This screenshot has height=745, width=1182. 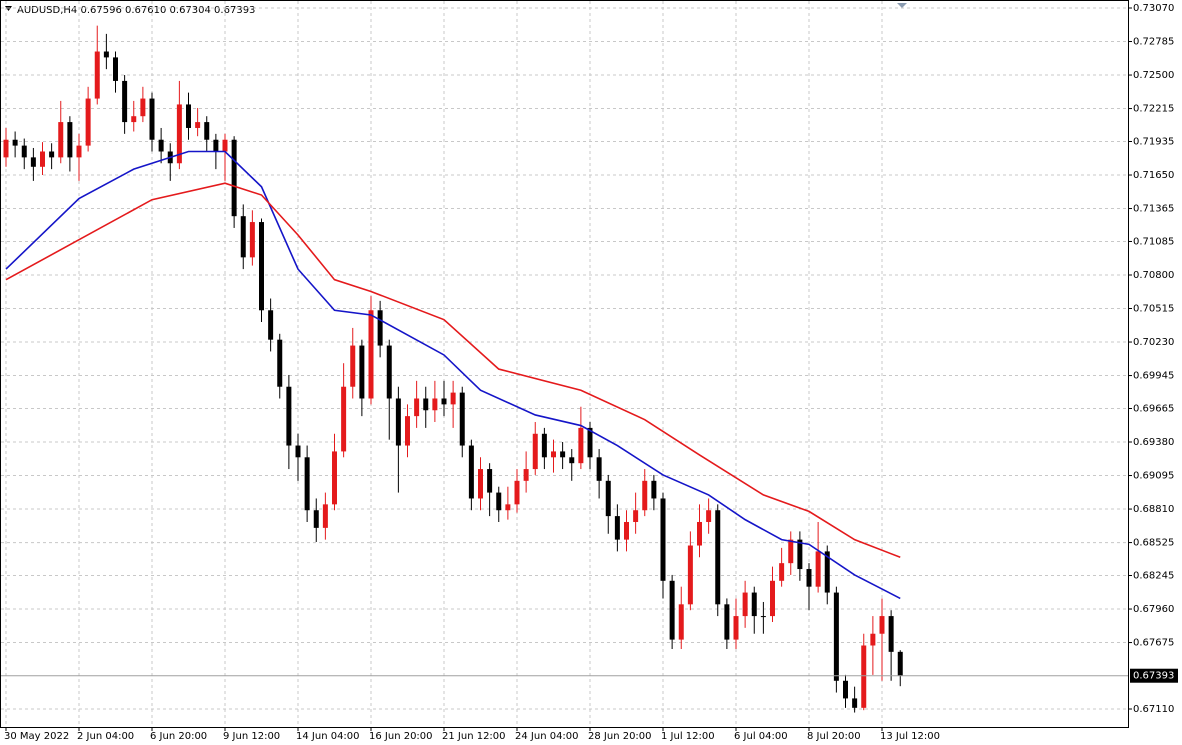 What do you see at coordinates (328, 736) in the screenshot?
I see `x-tick-label: 14 Jun 04:00` at bounding box center [328, 736].